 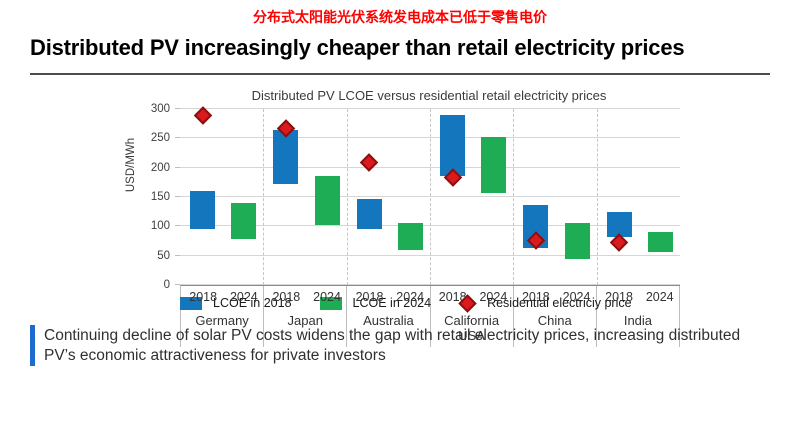 What do you see at coordinates (160, 226) in the screenshot?
I see `y-tick-label: 100` at bounding box center [160, 226].